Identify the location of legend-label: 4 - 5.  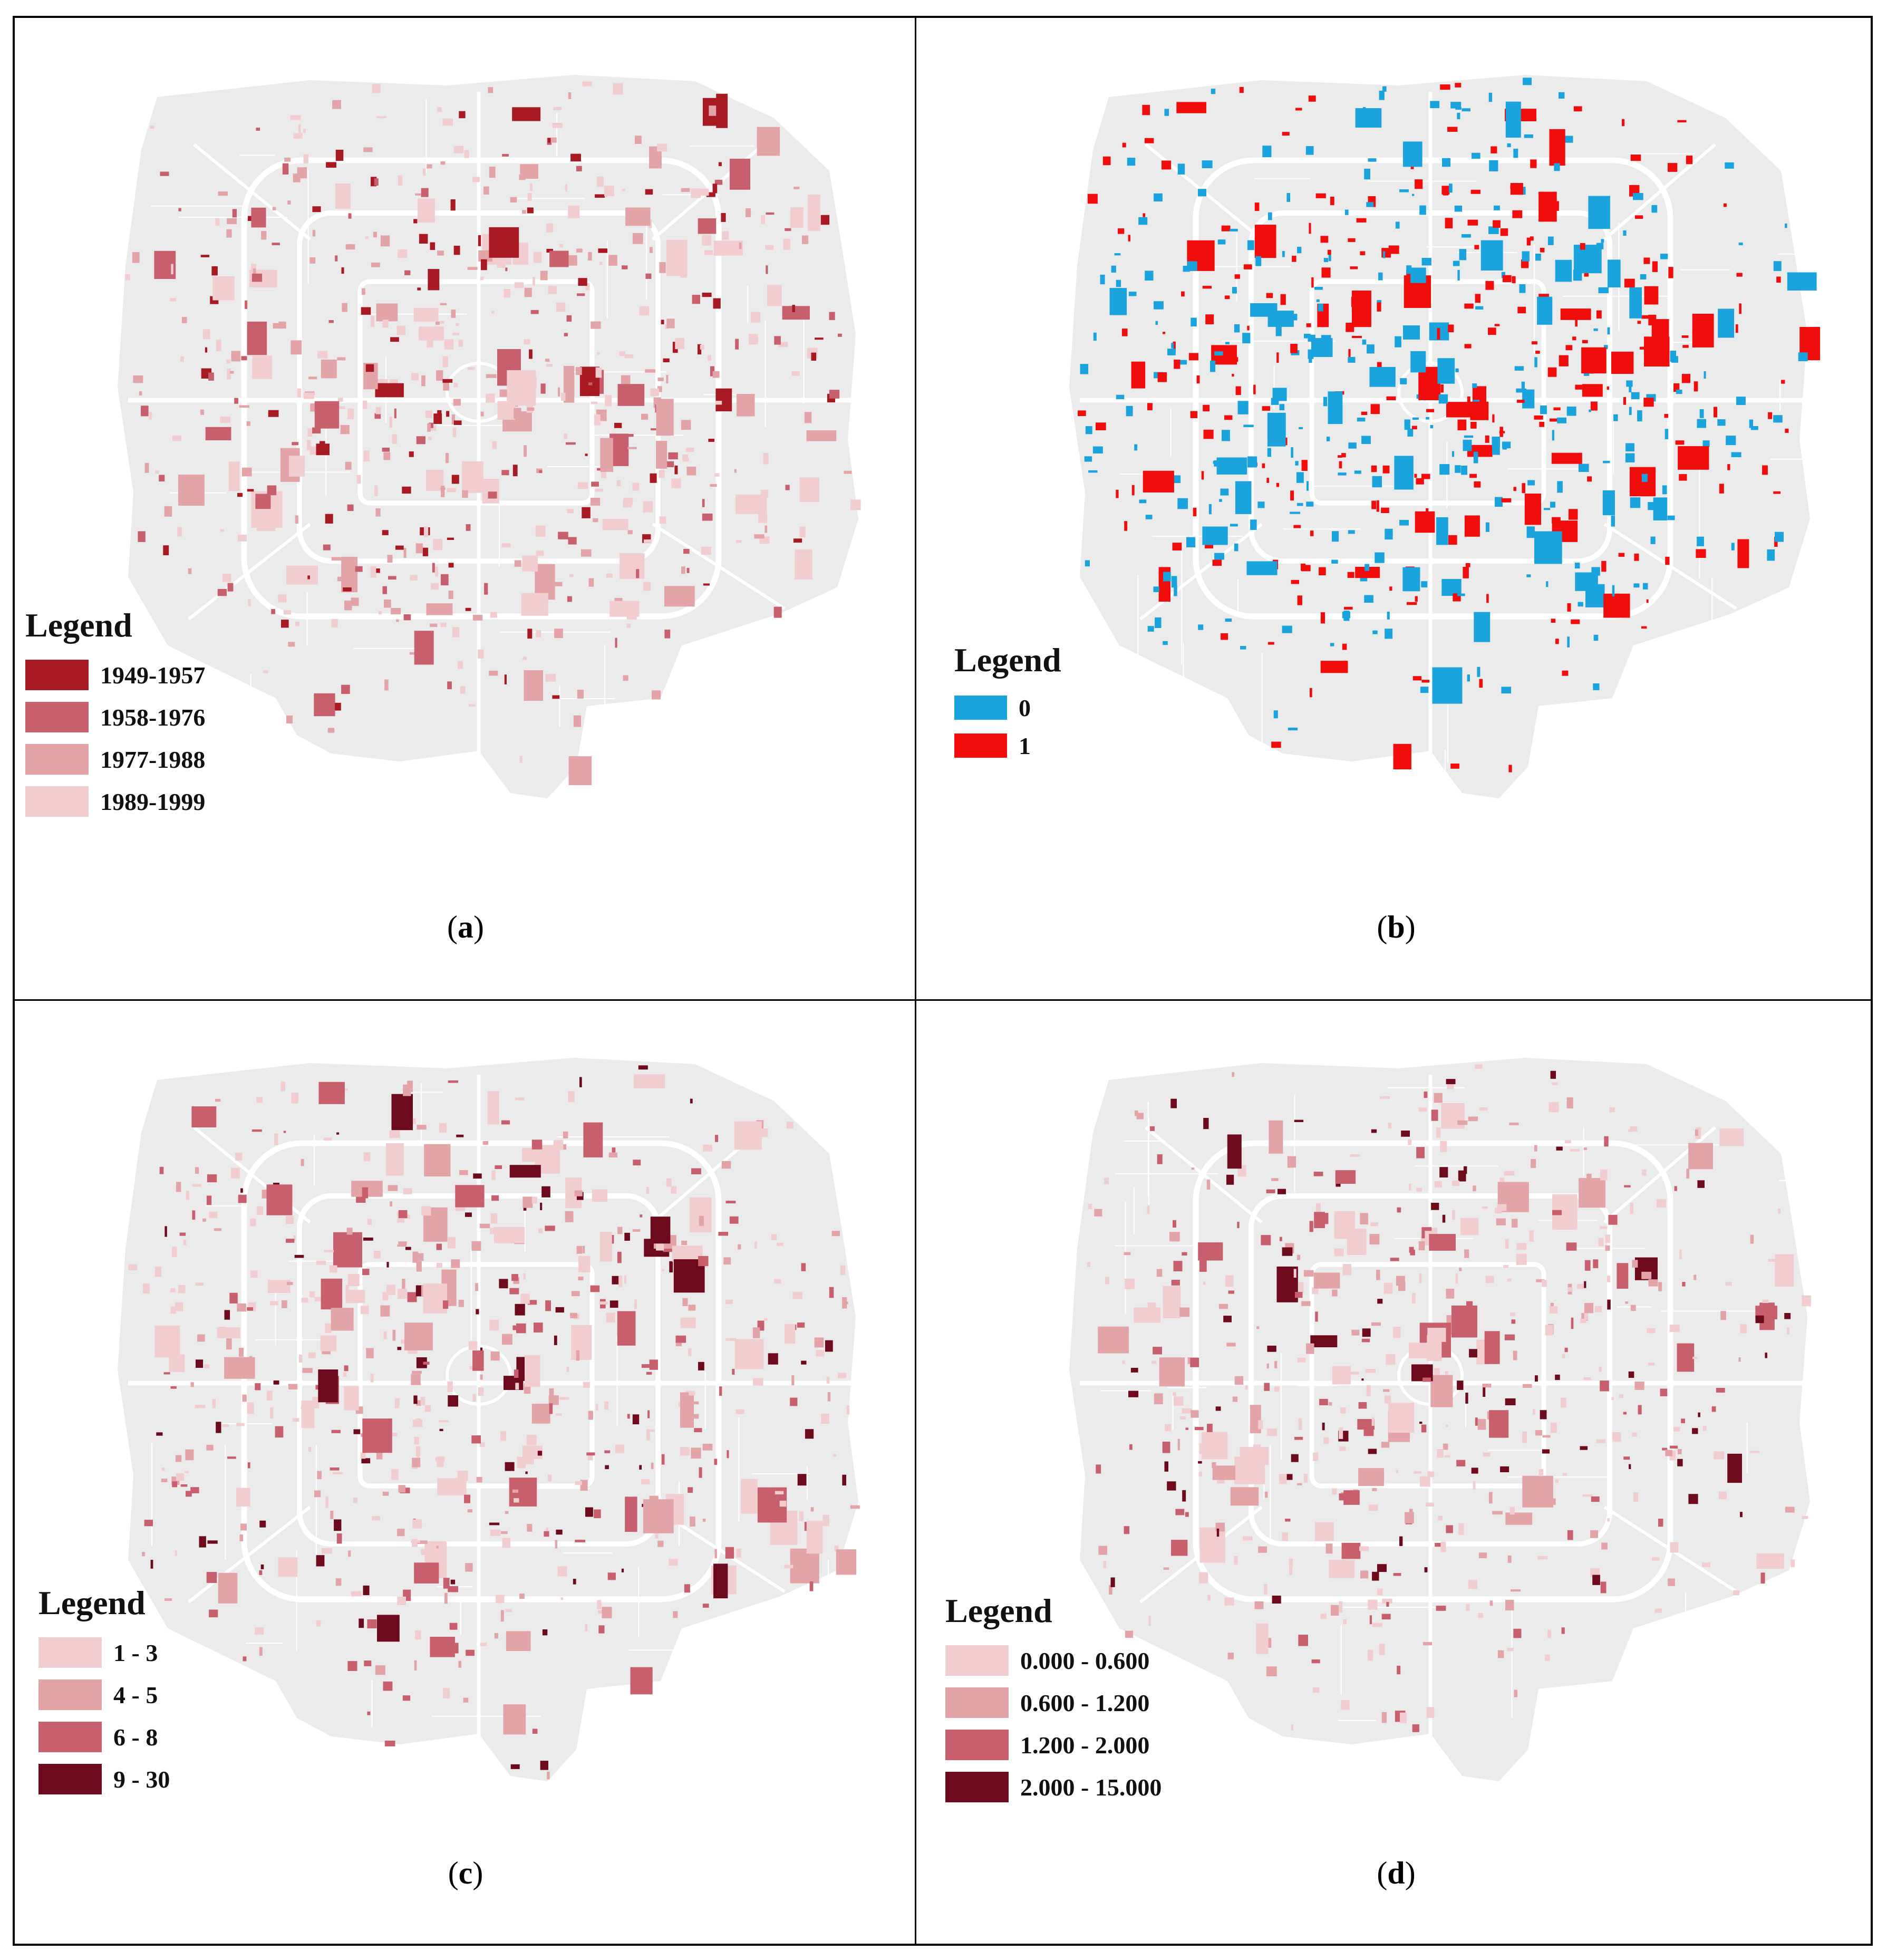
(135, 1694).